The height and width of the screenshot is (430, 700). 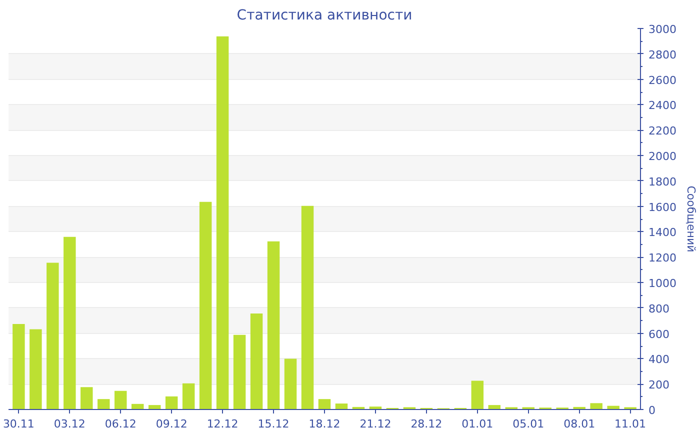 I want to click on y-tick-label: 2600, so click(x=662, y=80).